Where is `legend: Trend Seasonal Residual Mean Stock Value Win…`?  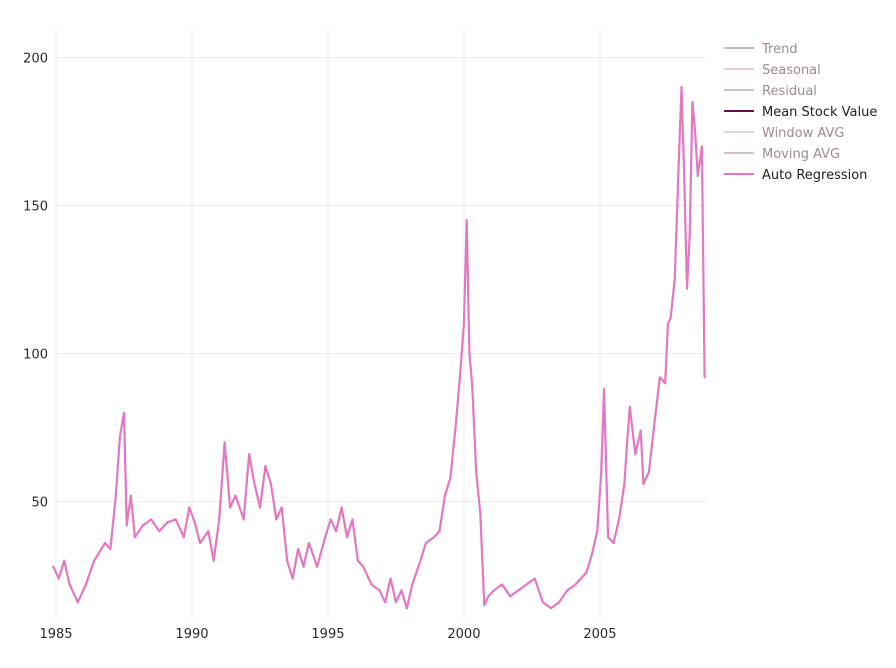 legend: Trend Seasonal Residual Mean Stock Value Win… is located at coordinates (800, 112).